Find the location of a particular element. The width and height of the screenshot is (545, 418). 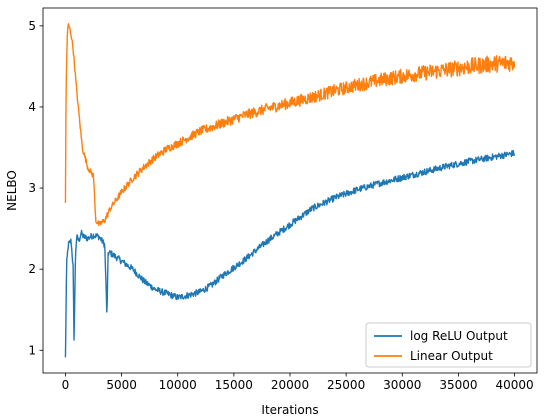

legend-box is located at coordinates (448, 345).